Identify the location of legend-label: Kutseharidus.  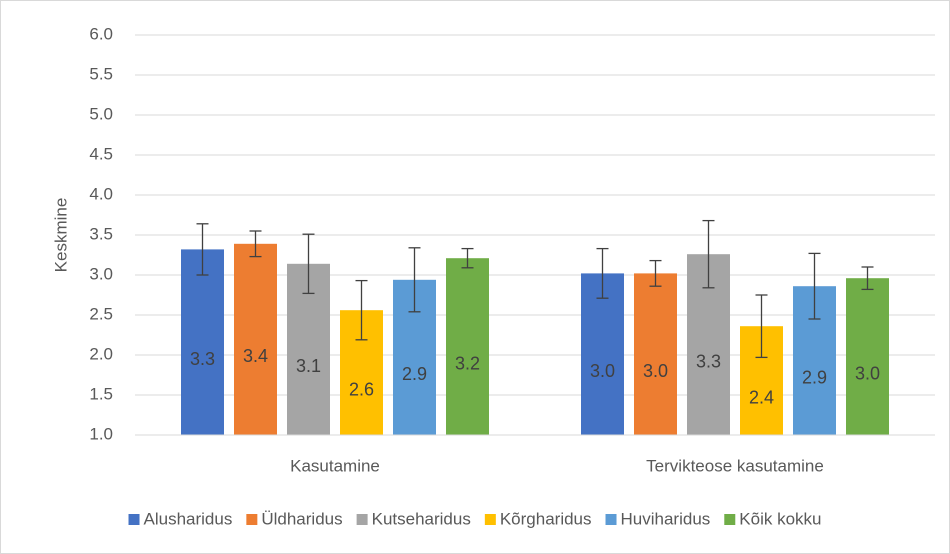
(421, 518).